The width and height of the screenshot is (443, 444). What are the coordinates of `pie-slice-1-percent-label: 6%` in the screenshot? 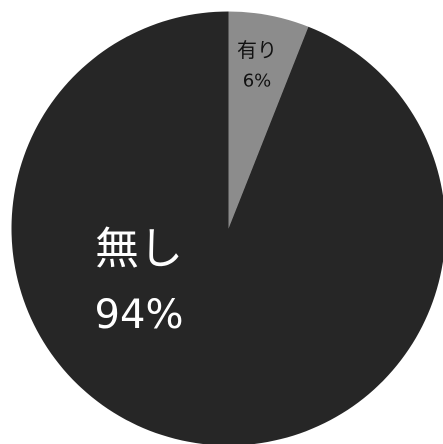 It's located at (257, 80).